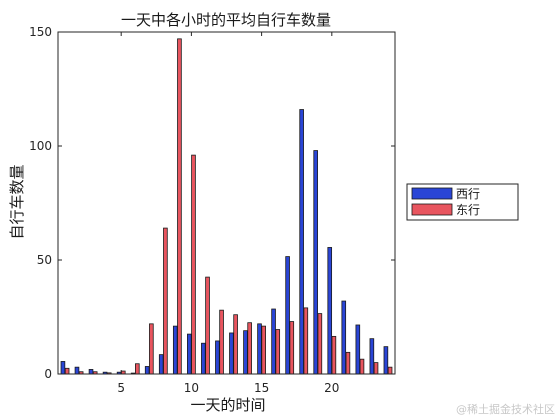  What do you see at coordinates (468, 194) in the screenshot?
I see `legend-label-west: 西行` at bounding box center [468, 194].